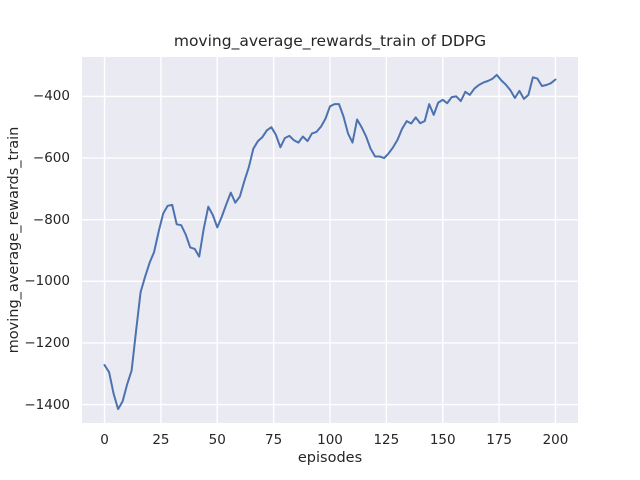 The width and height of the screenshot is (640, 480). Describe the element at coordinates (330, 41) in the screenshot. I see `chart-title: moving_average_rewards_train of DDPG` at that location.